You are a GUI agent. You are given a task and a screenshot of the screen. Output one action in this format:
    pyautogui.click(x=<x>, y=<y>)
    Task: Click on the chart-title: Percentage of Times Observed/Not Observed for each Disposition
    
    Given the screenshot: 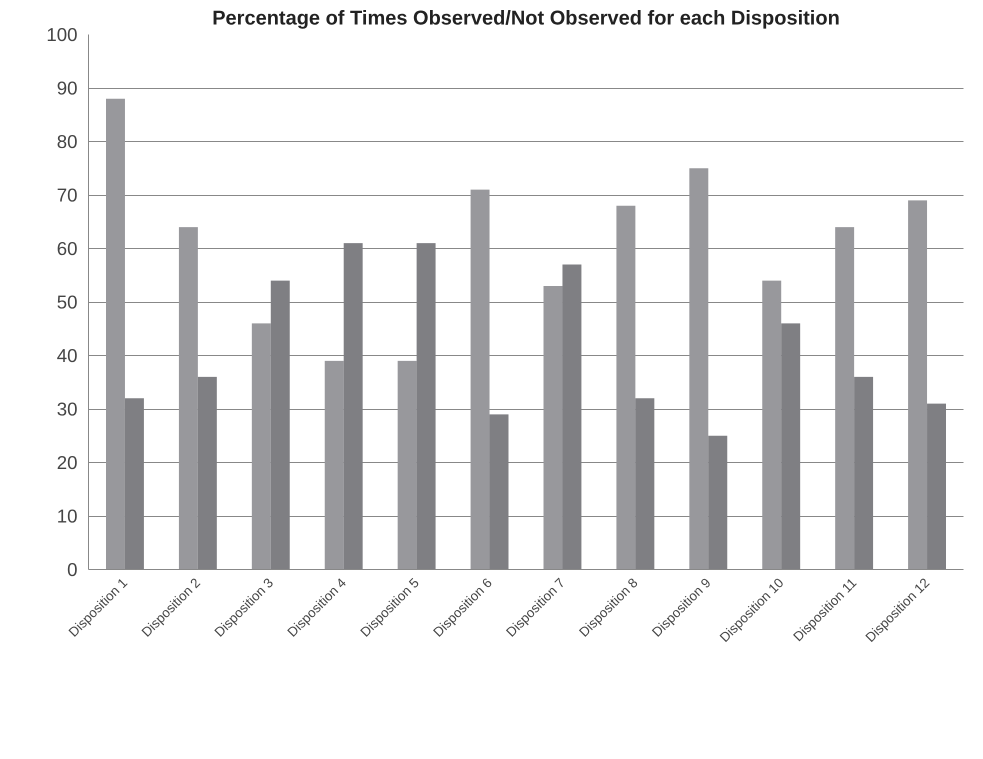 What is the action you would take?
    pyautogui.click(x=526, y=19)
    